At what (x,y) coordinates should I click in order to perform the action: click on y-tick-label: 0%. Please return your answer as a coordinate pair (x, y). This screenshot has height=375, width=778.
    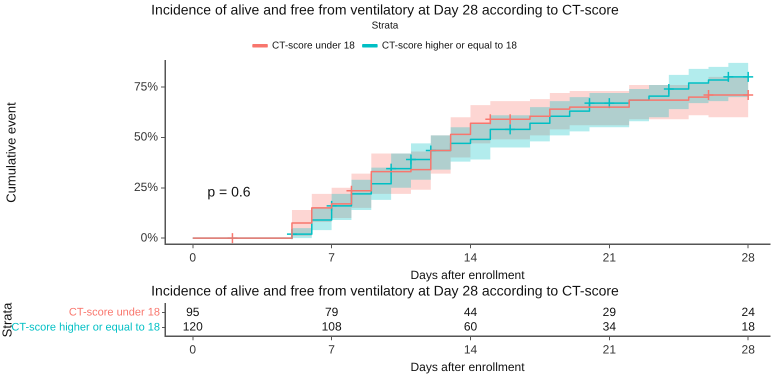
    Looking at the image, I should click on (149, 237).